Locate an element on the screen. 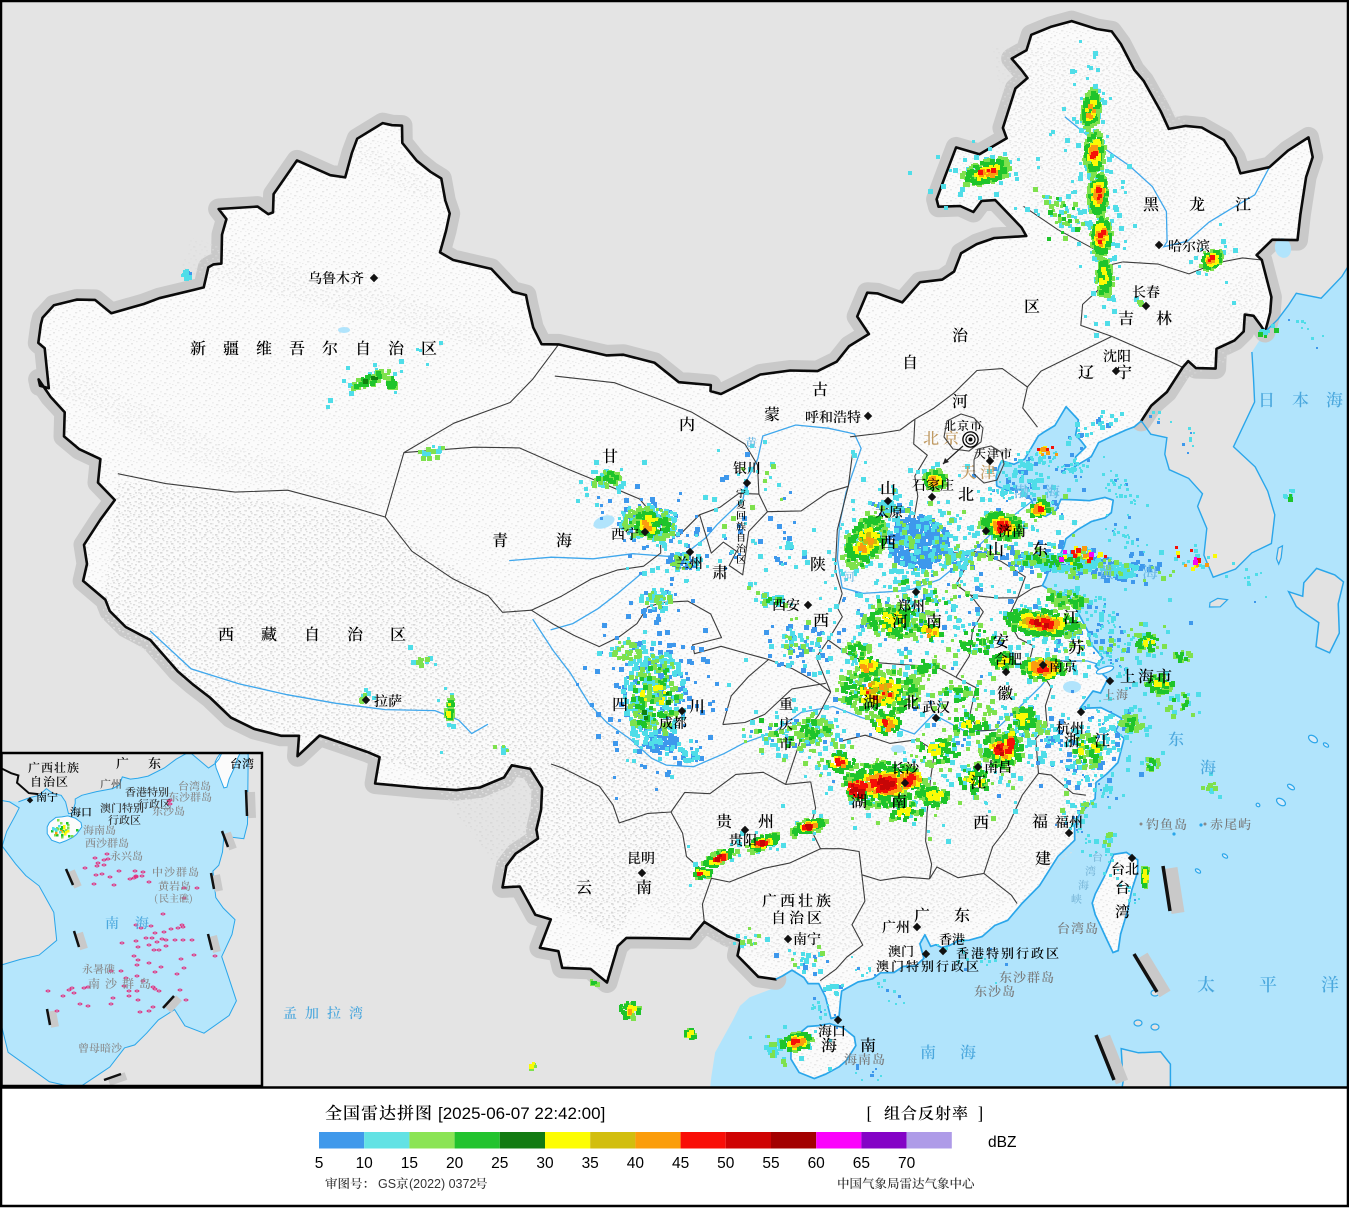 The height and width of the screenshot is (1208, 1349). svg-text: 30 is located at coordinates (545, 1163).